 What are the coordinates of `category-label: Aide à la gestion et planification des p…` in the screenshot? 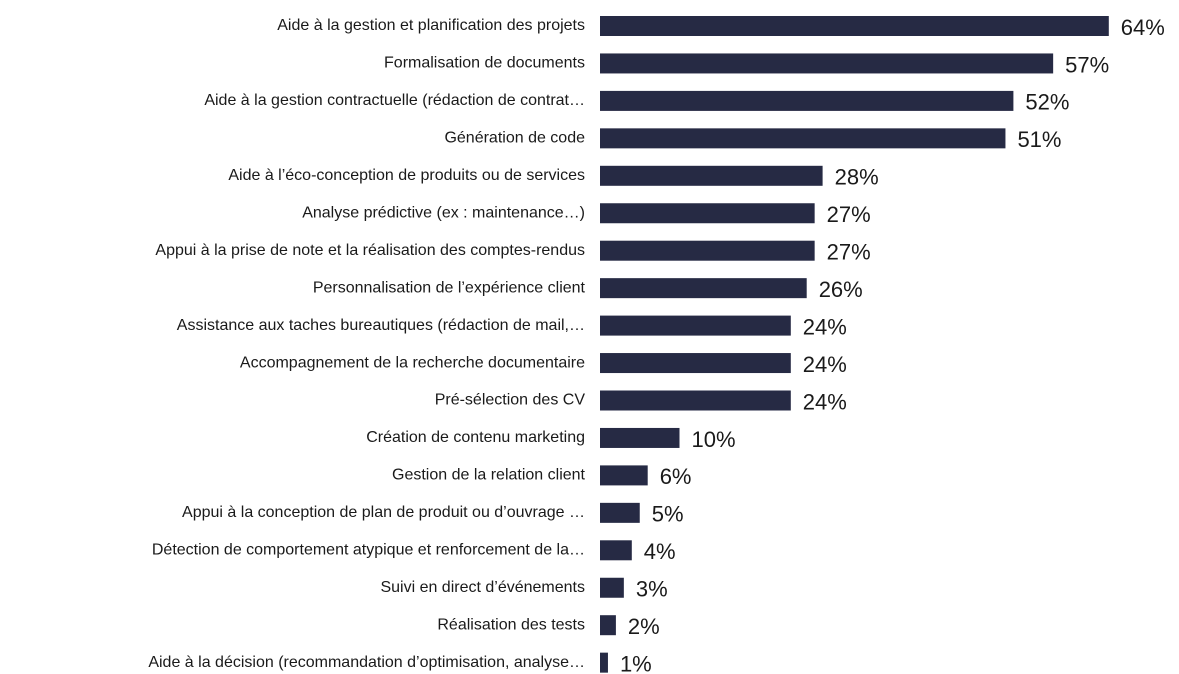 It's located at (431, 25).